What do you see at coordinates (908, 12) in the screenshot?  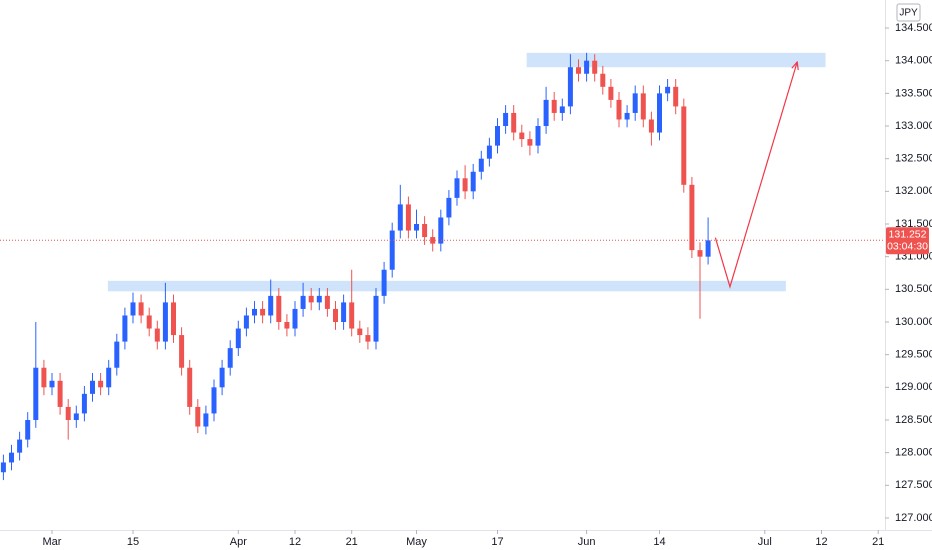 I see `currency-box` at bounding box center [908, 12].